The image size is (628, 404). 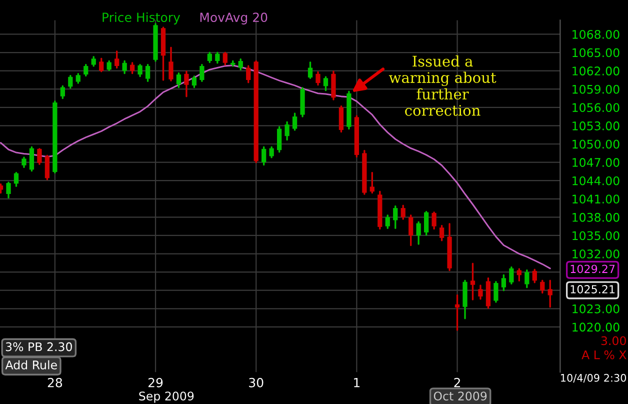 I want to click on x-tick-label: 2, so click(x=457, y=383).